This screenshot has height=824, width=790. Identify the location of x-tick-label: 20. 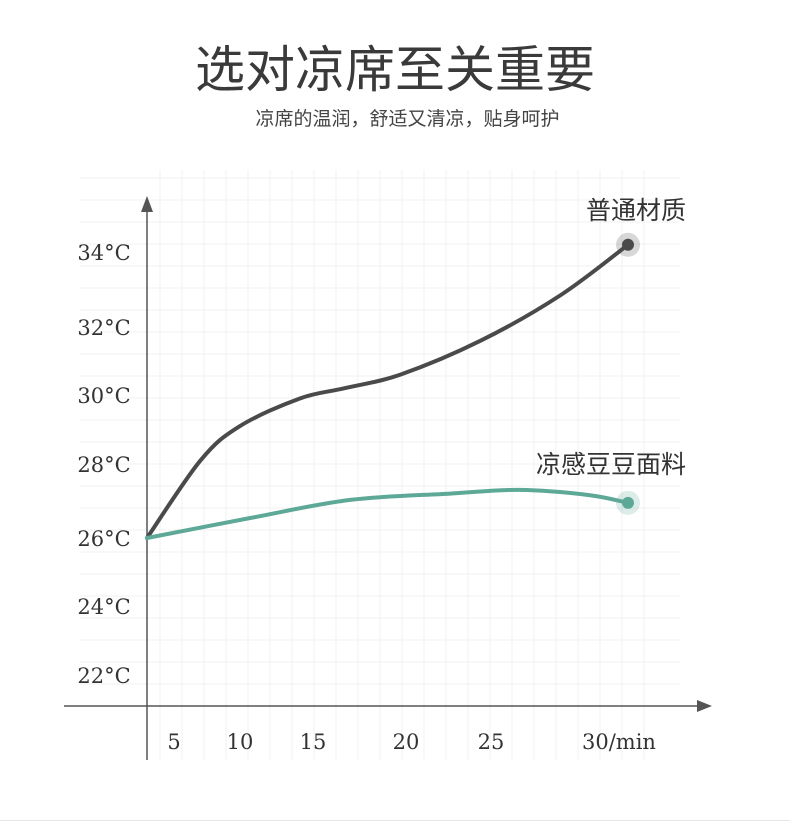
(406, 742).